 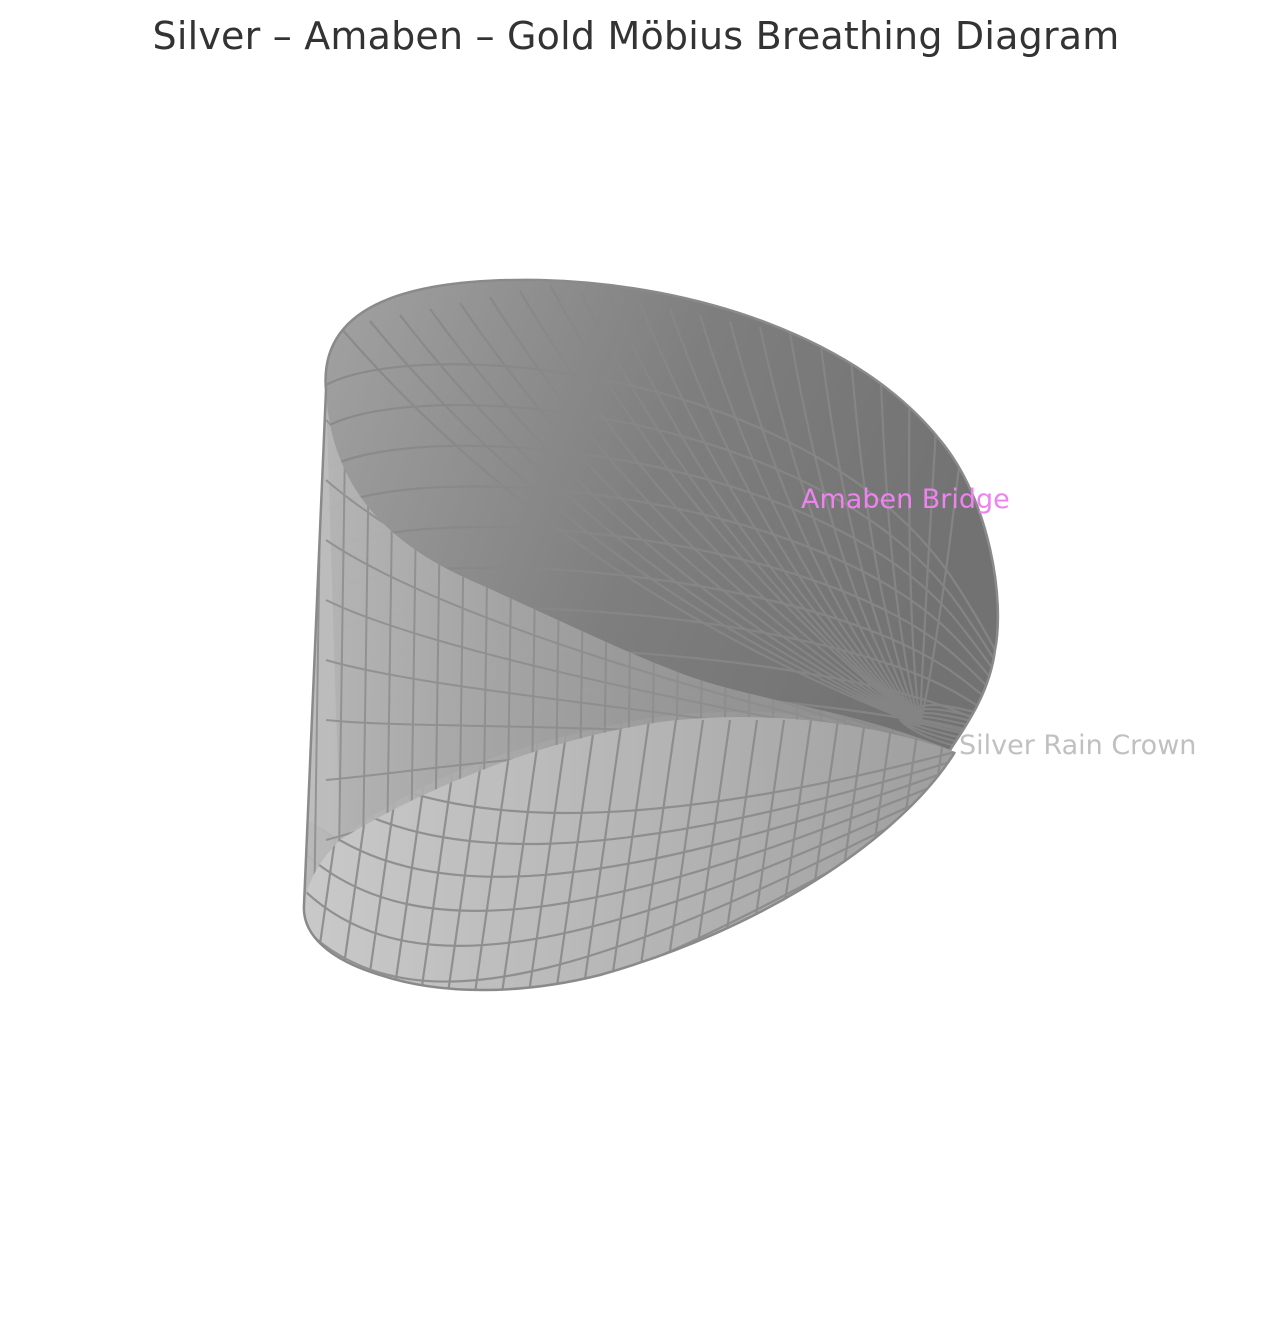 I want to click on label-amaben-bridge: Amaben Bridge, so click(x=905, y=499).